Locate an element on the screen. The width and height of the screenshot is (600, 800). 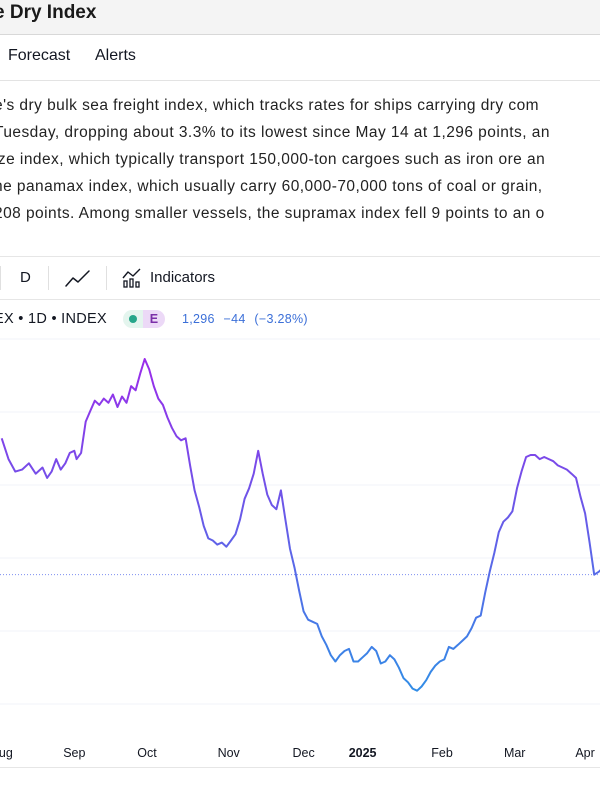
last-value: 1,296 is located at coordinates (198, 319).